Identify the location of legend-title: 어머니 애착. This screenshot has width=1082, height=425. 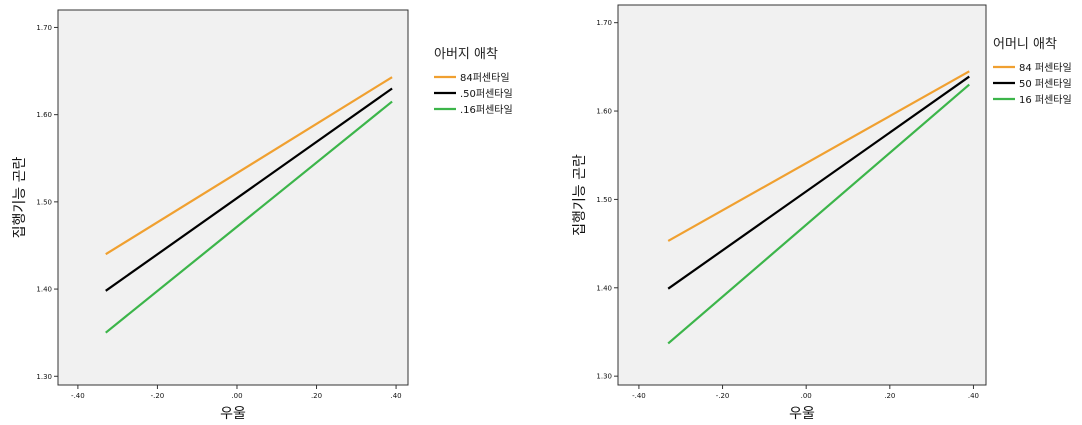
(1025, 44).